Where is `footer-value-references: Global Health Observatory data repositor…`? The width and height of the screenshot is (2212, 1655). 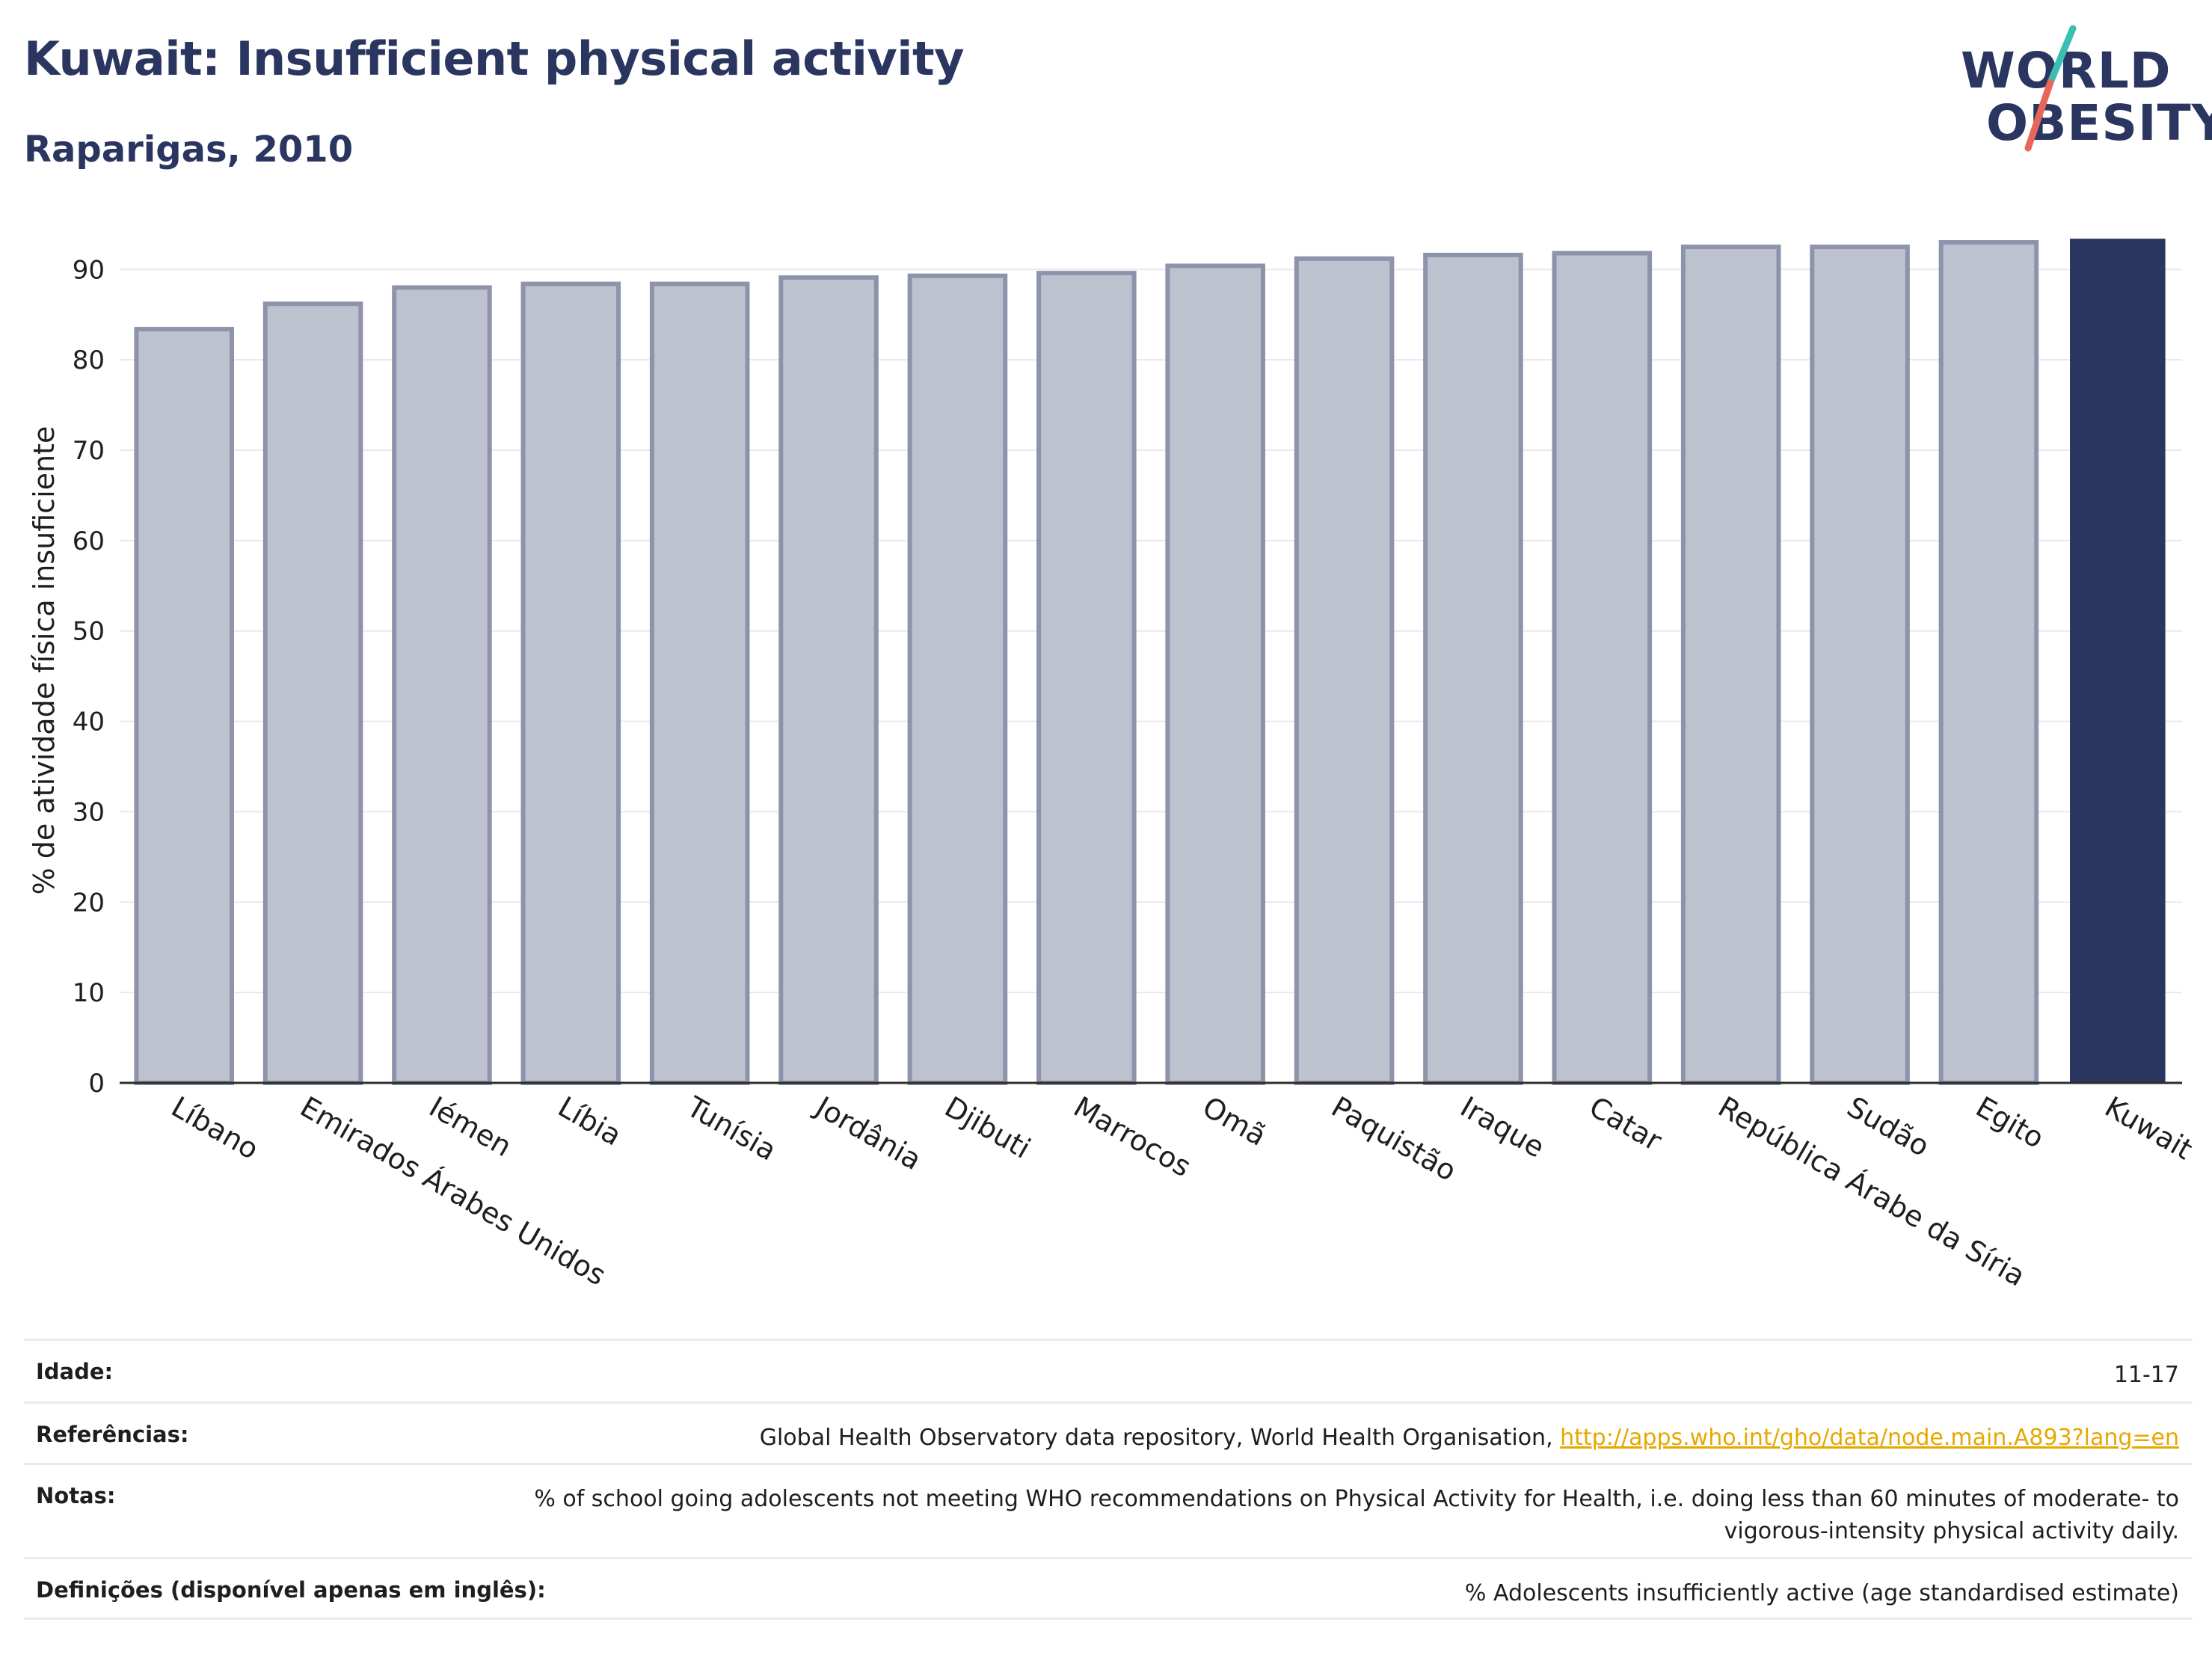 footer-value-references: Global Health Observatory data repositor… is located at coordinates (1469, 1438).